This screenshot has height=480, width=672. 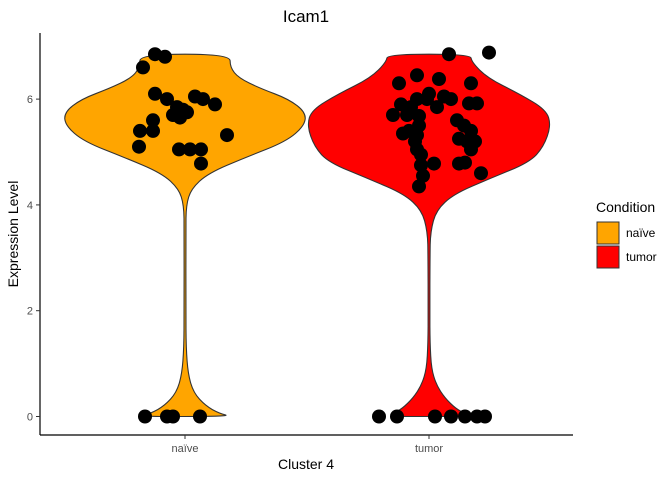 What do you see at coordinates (625, 207) in the screenshot?
I see `legend-title: Condition` at bounding box center [625, 207].